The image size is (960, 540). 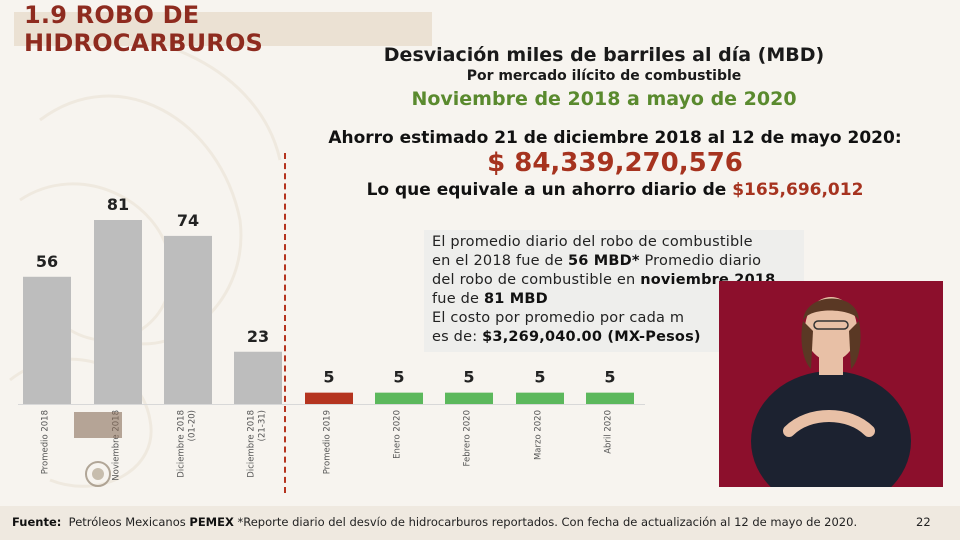 What do you see at coordinates (144, 29) in the screenshot?
I see `slide-title: 1.9 ROBO DE HIDROCARBUROS` at bounding box center [144, 29].